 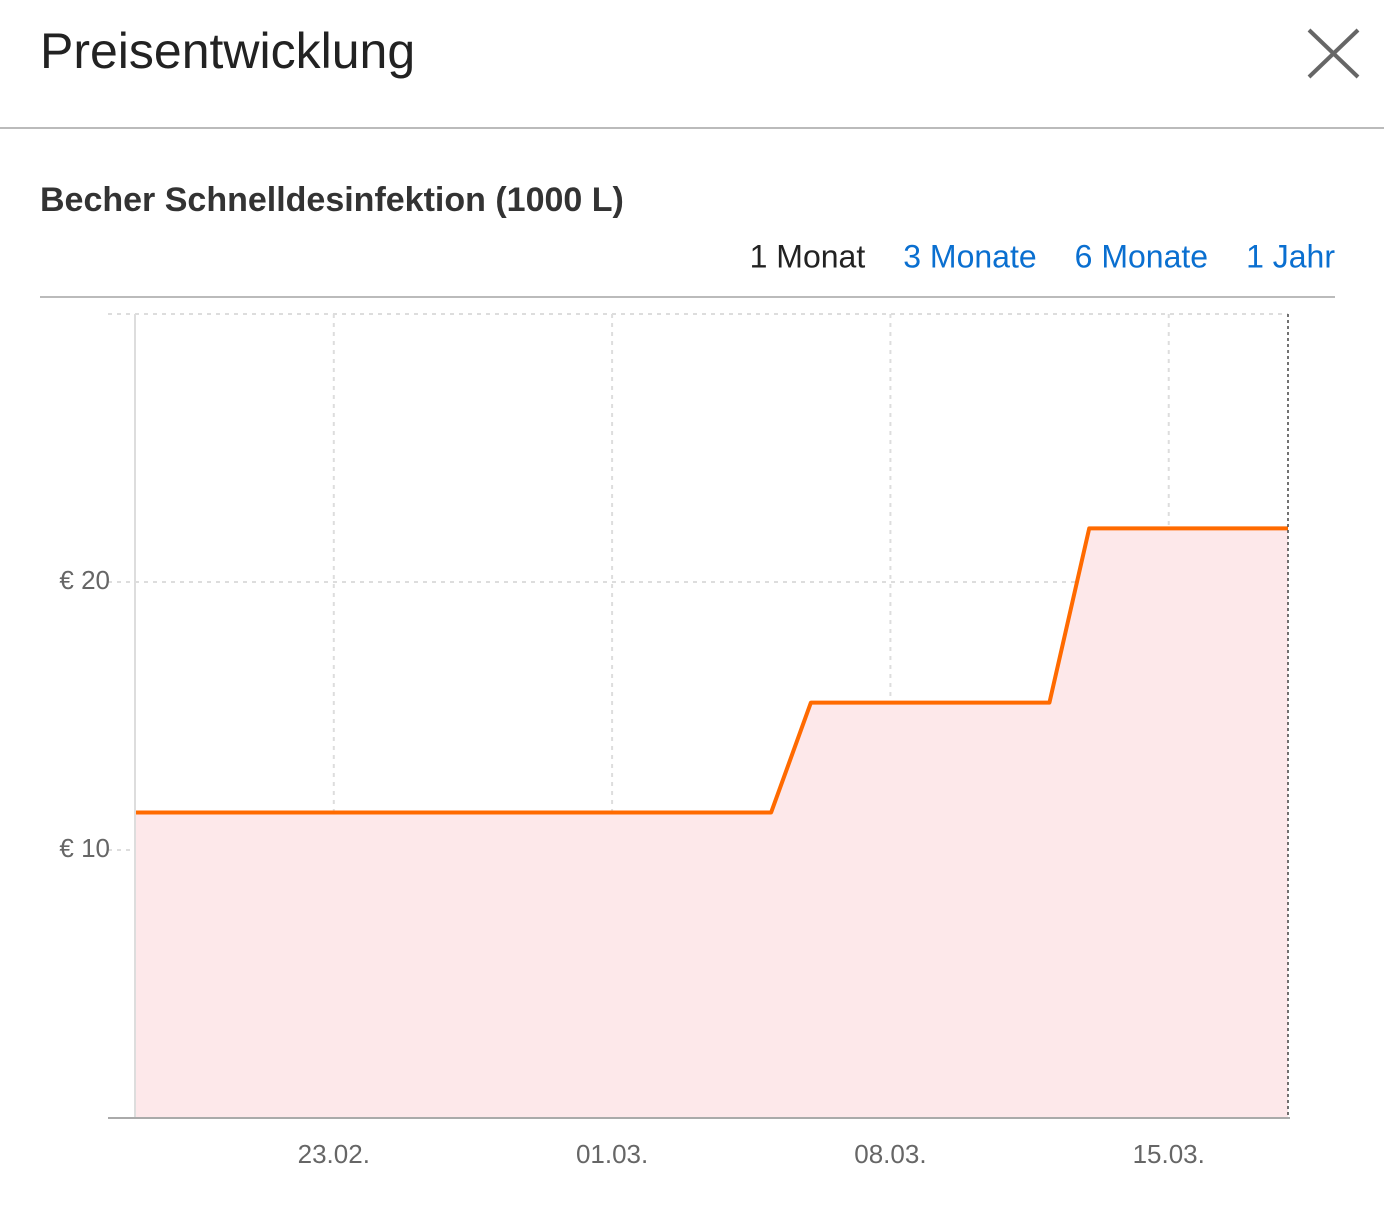 I want to click on dialog-title: Preisentwicklung, so click(x=227, y=51).